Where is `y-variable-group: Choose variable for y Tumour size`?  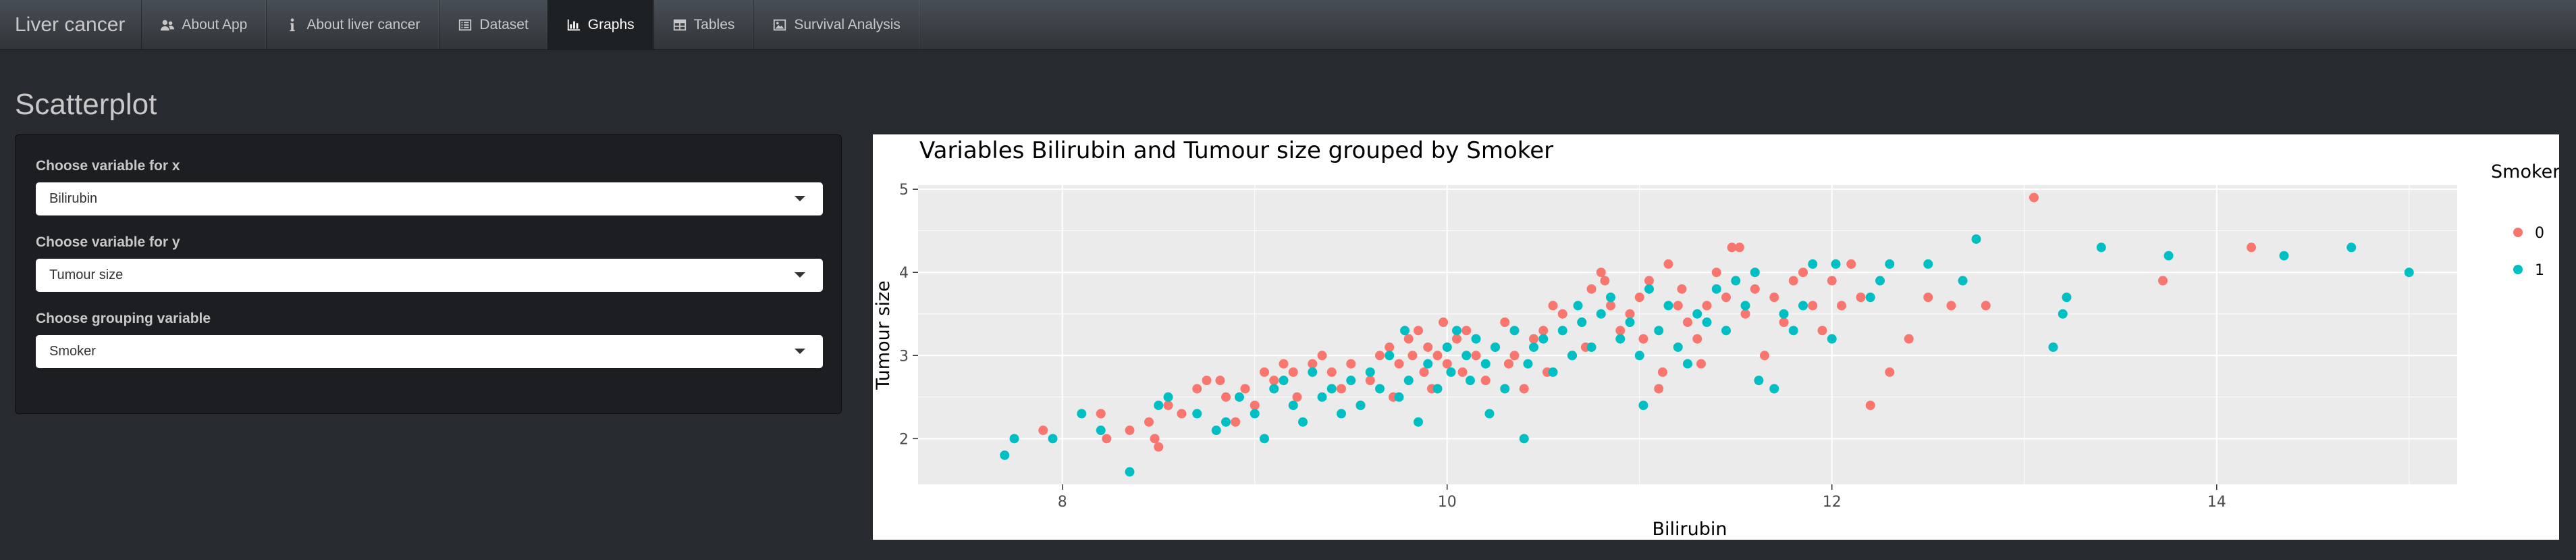
y-variable-group: Choose variable for y Tumour size is located at coordinates (429, 263).